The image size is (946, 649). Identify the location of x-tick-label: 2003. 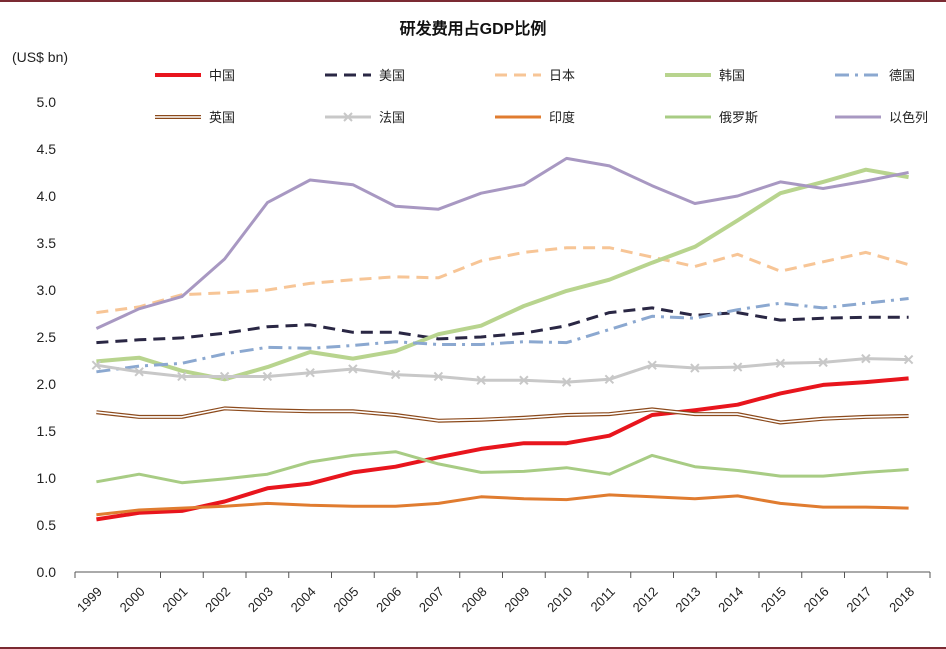
(260, 599).